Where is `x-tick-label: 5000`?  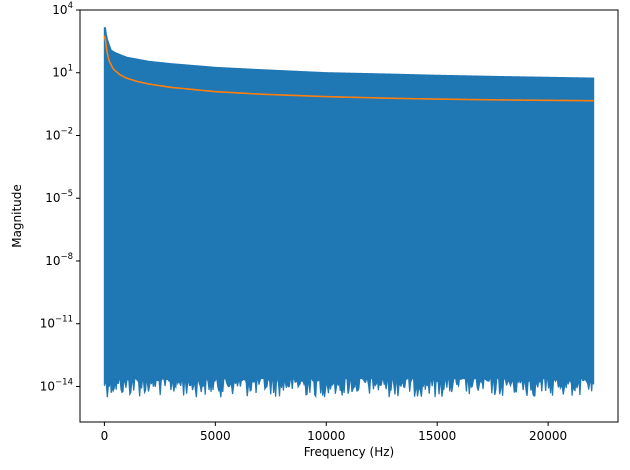 x-tick-label: 5000 is located at coordinates (215, 436).